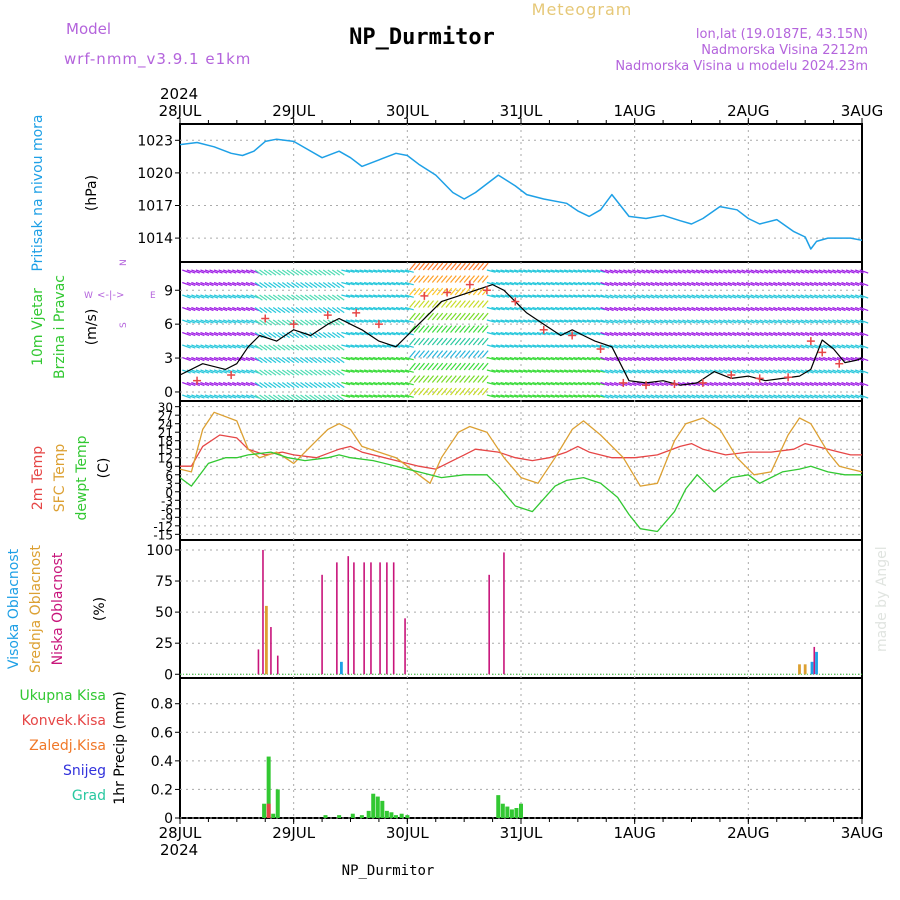 The image size is (900, 900). Describe the element at coordinates (525, 331) in the screenshot. I see `wind-direction-arrows` at that location.